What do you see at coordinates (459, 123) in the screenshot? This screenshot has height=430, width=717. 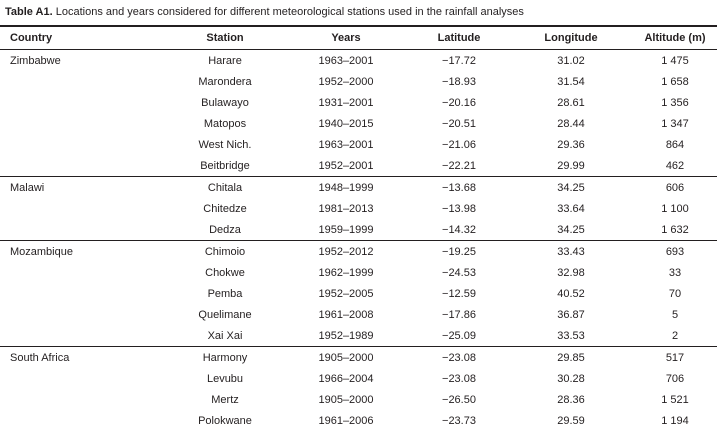 I see `latitude-cell: −20.51` at bounding box center [459, 123].